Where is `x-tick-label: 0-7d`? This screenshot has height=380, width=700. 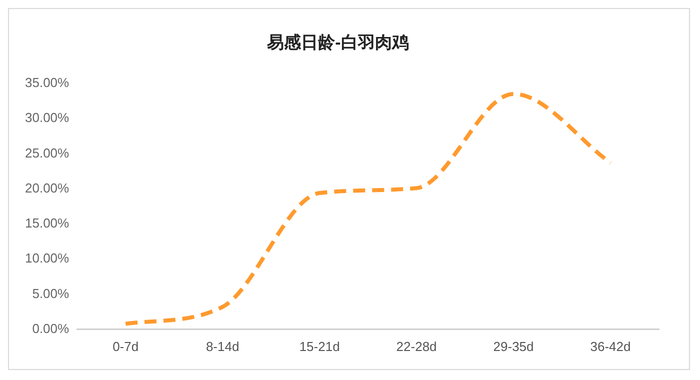 x-tick-label: 0-7d is located at coordinates (125, 346).